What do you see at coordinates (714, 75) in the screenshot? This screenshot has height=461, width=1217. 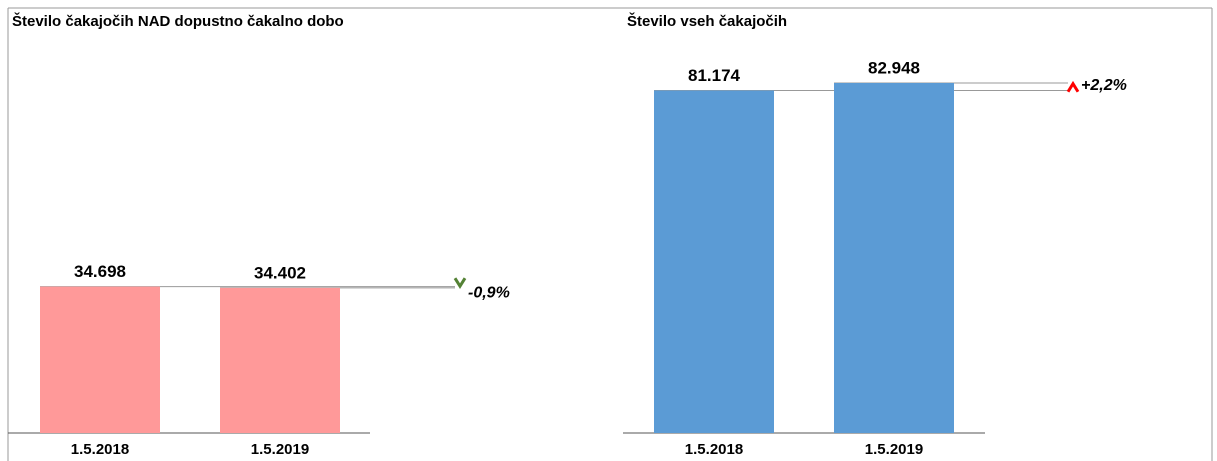 I see `value-label: 81.174` at bounding box center [714, 75].